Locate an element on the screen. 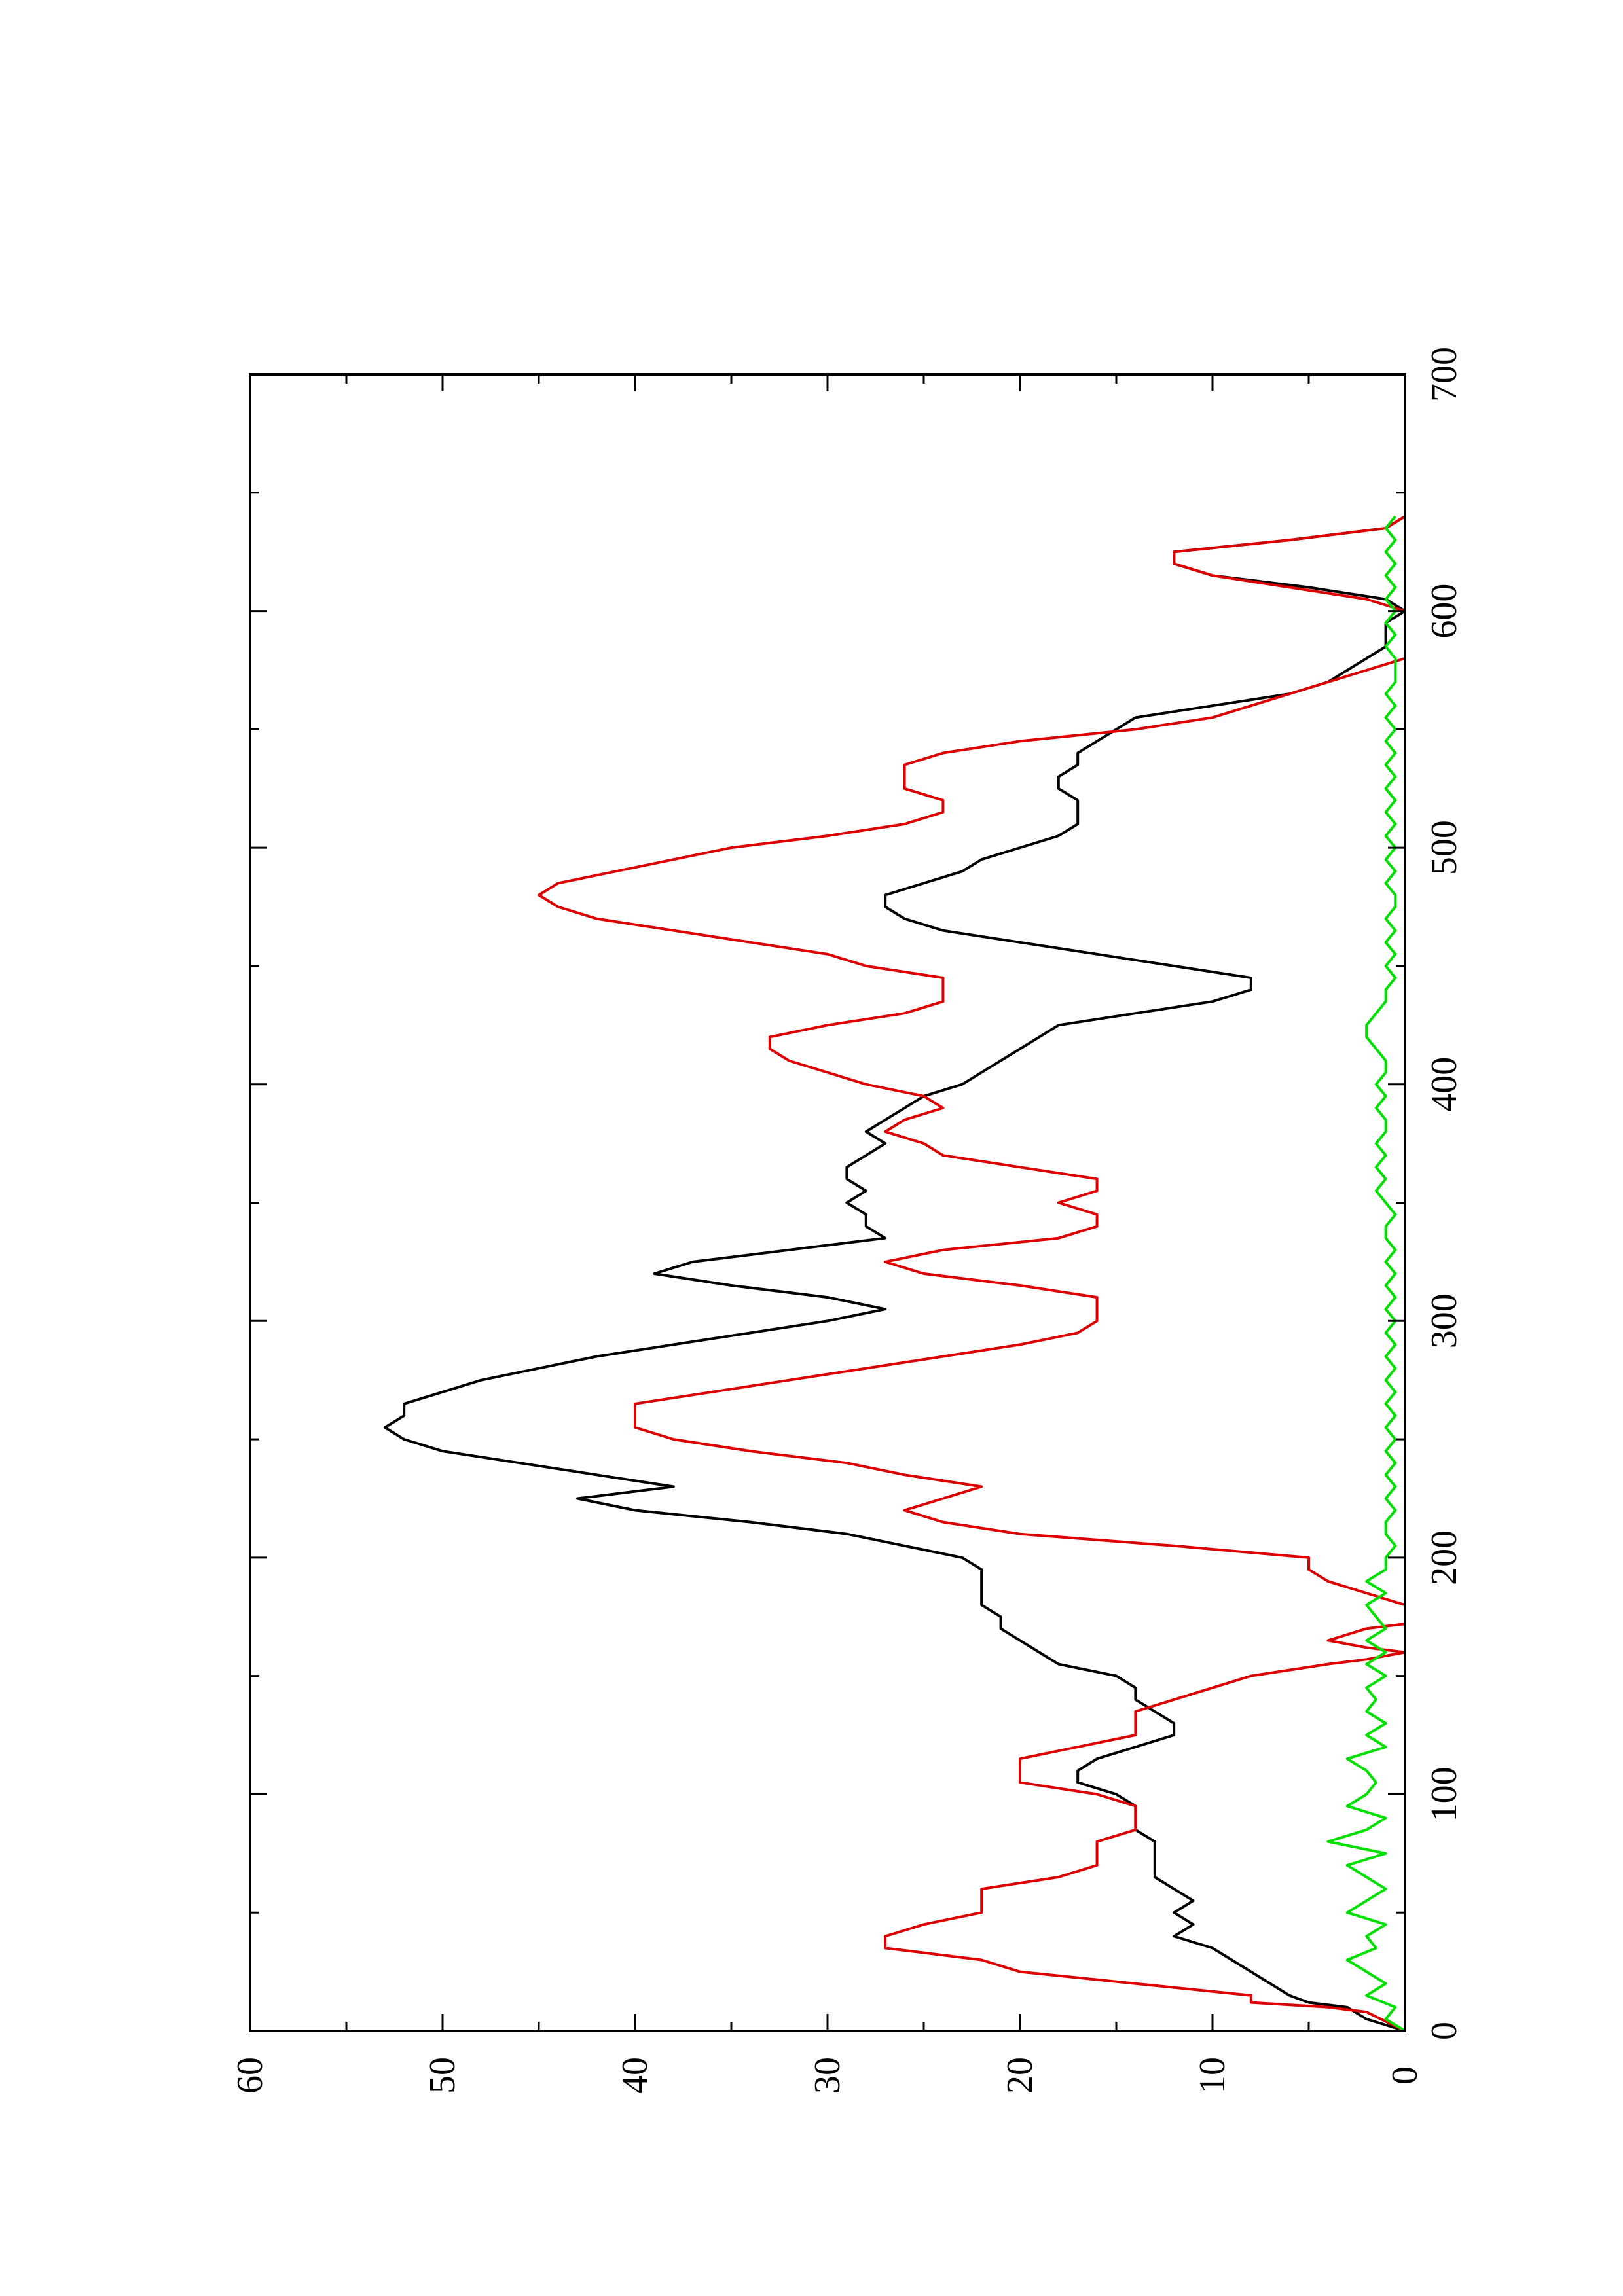 The height and width of the screenshot is (2296, 1623). x-tick-label: 500 is located at coordinates (1444, 847).